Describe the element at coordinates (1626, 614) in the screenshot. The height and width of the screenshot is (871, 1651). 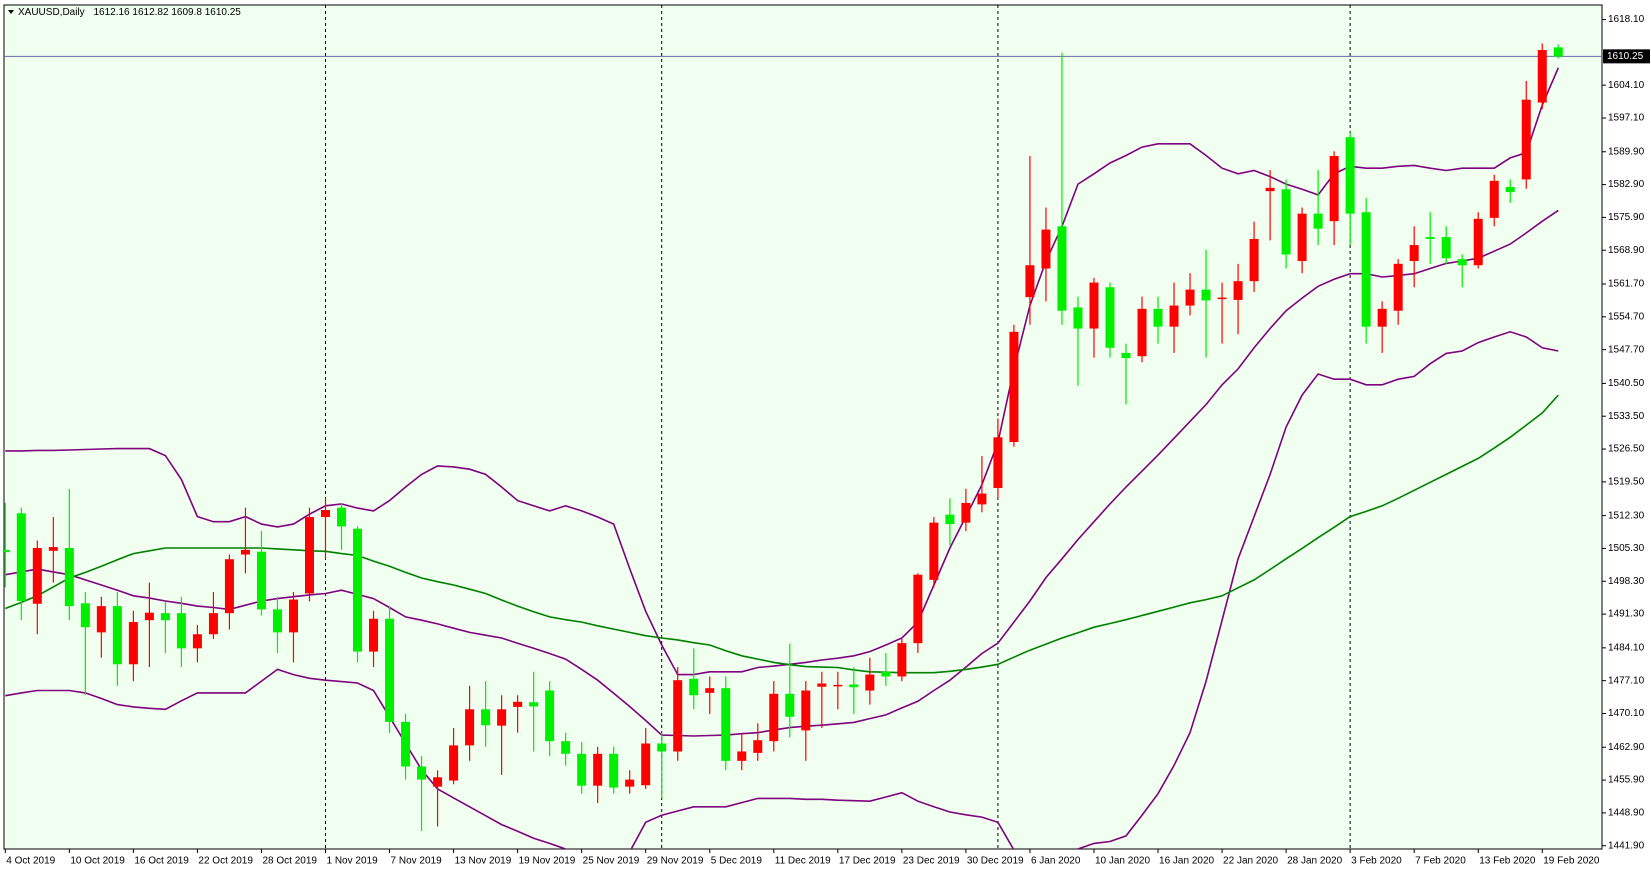
I see `y-tick-label: 1491.30` at that location.